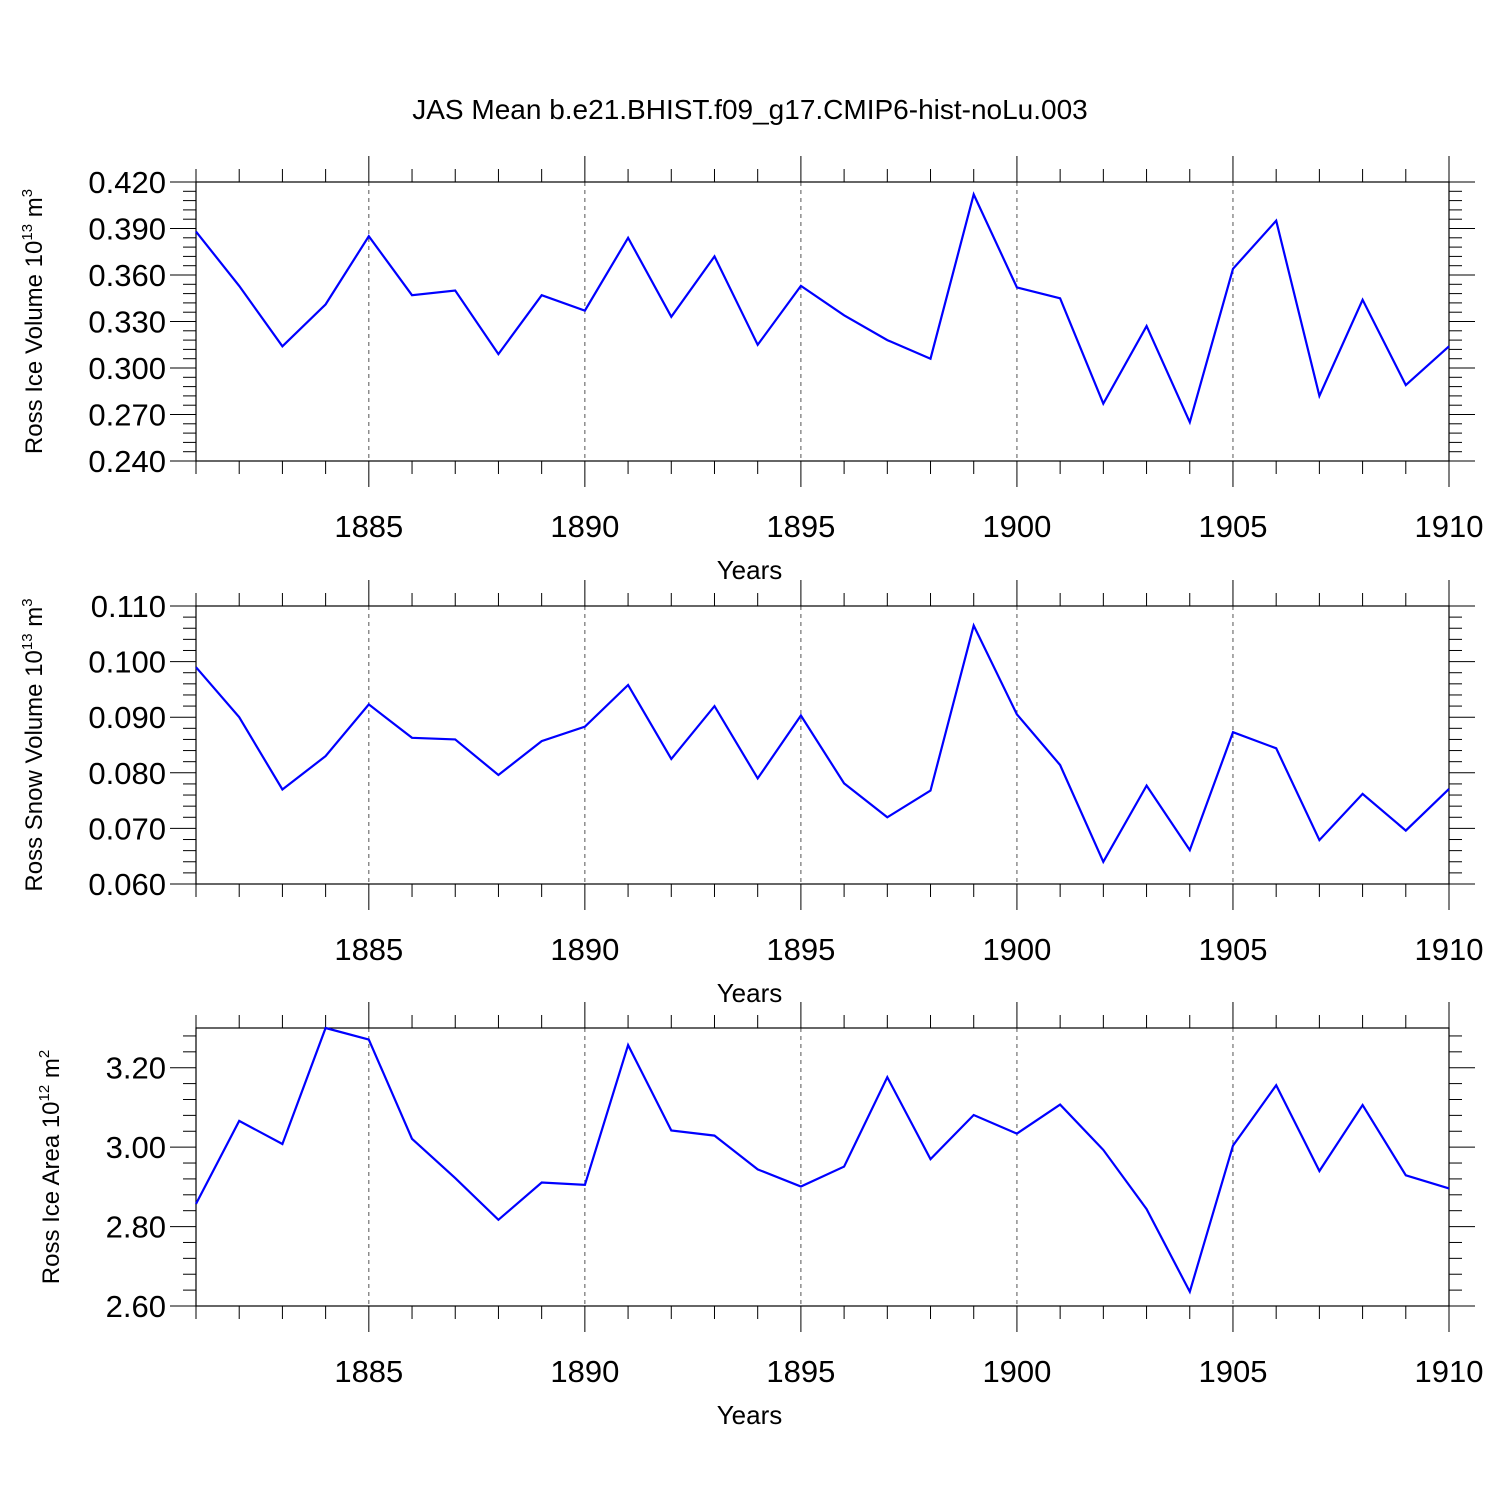 Image resolution: width=1500 pixels, height=1500 pixels. I want to click on y-tick-label: 0.080, so click(127, 773).